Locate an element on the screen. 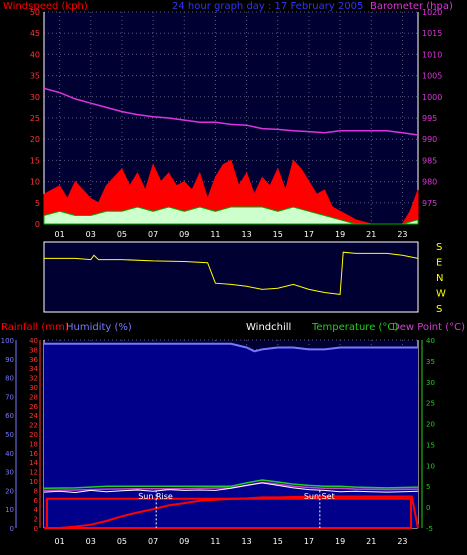 Image resolution: width=467 pixels, height=555 pixels. windspeed-tick-label: 30 is located at coordinates (35, 97).